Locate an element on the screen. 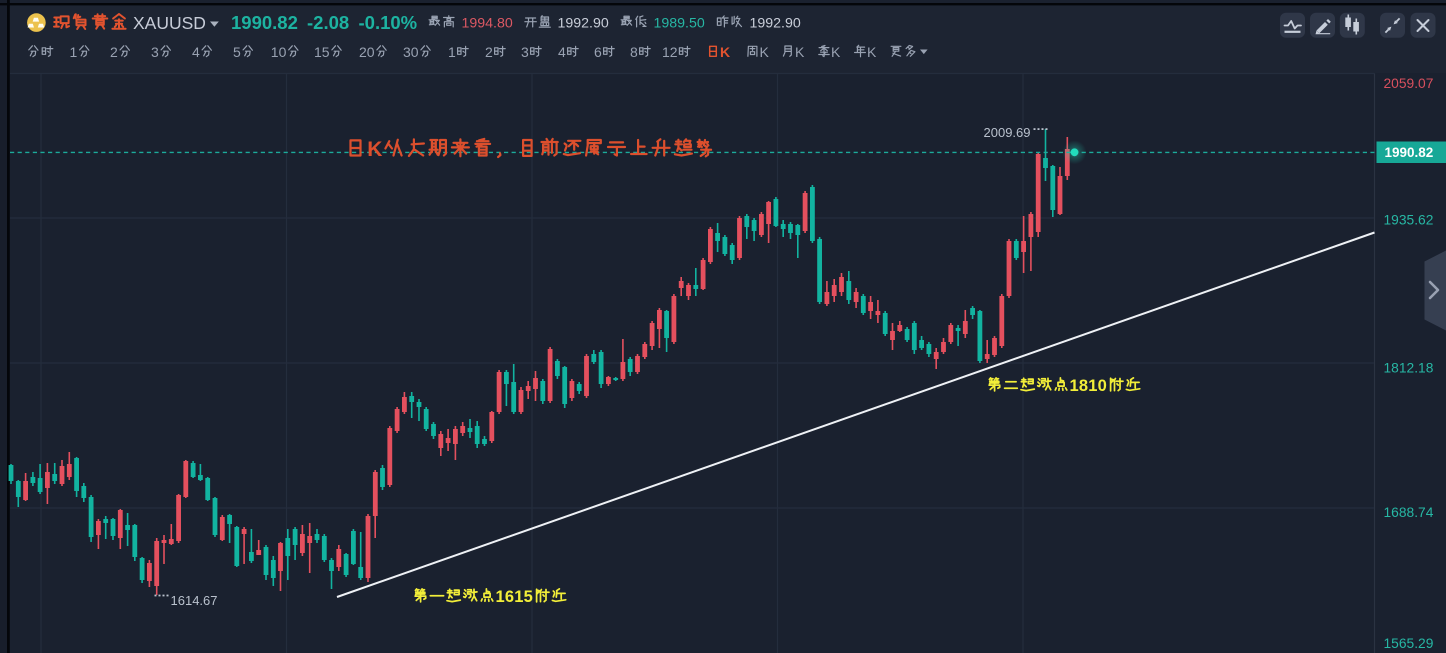 This screenshot has width=1446, height=653. svg-text: 20 is located at coordinates (367, 52).